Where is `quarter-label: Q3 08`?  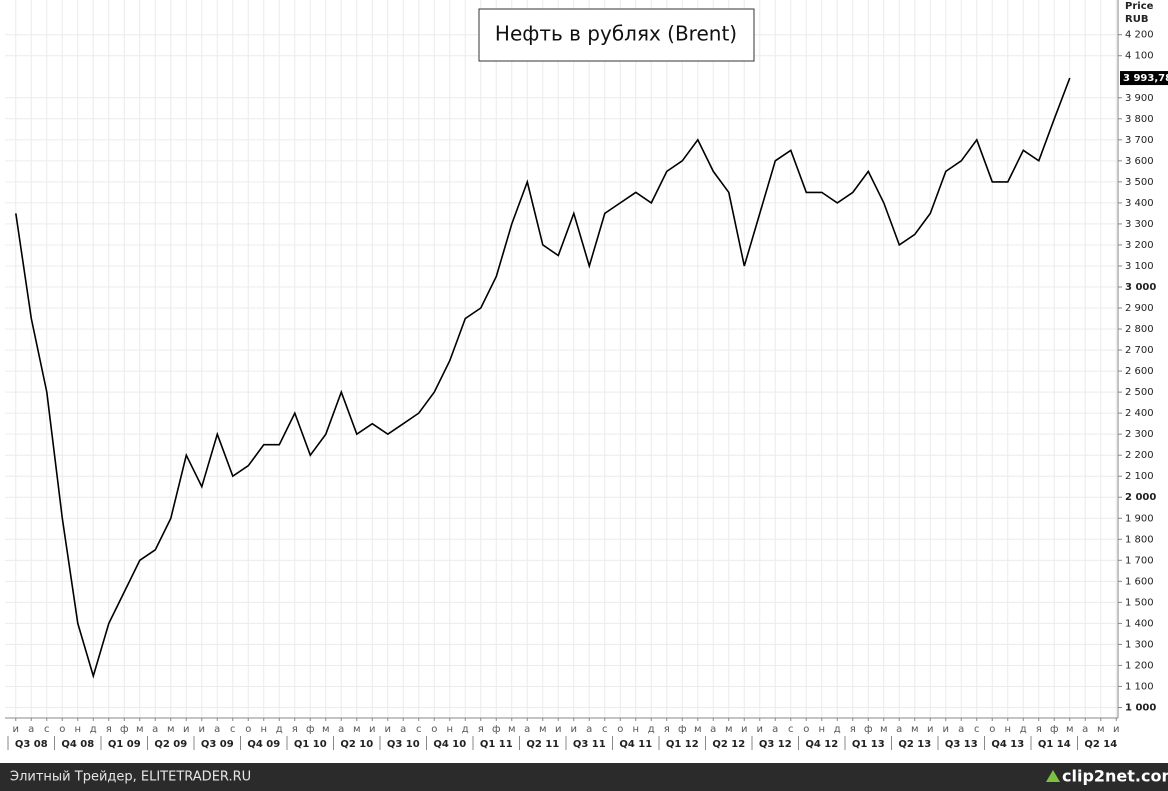 quarter-label: Q3 08 is located at coordinates (31, 744).